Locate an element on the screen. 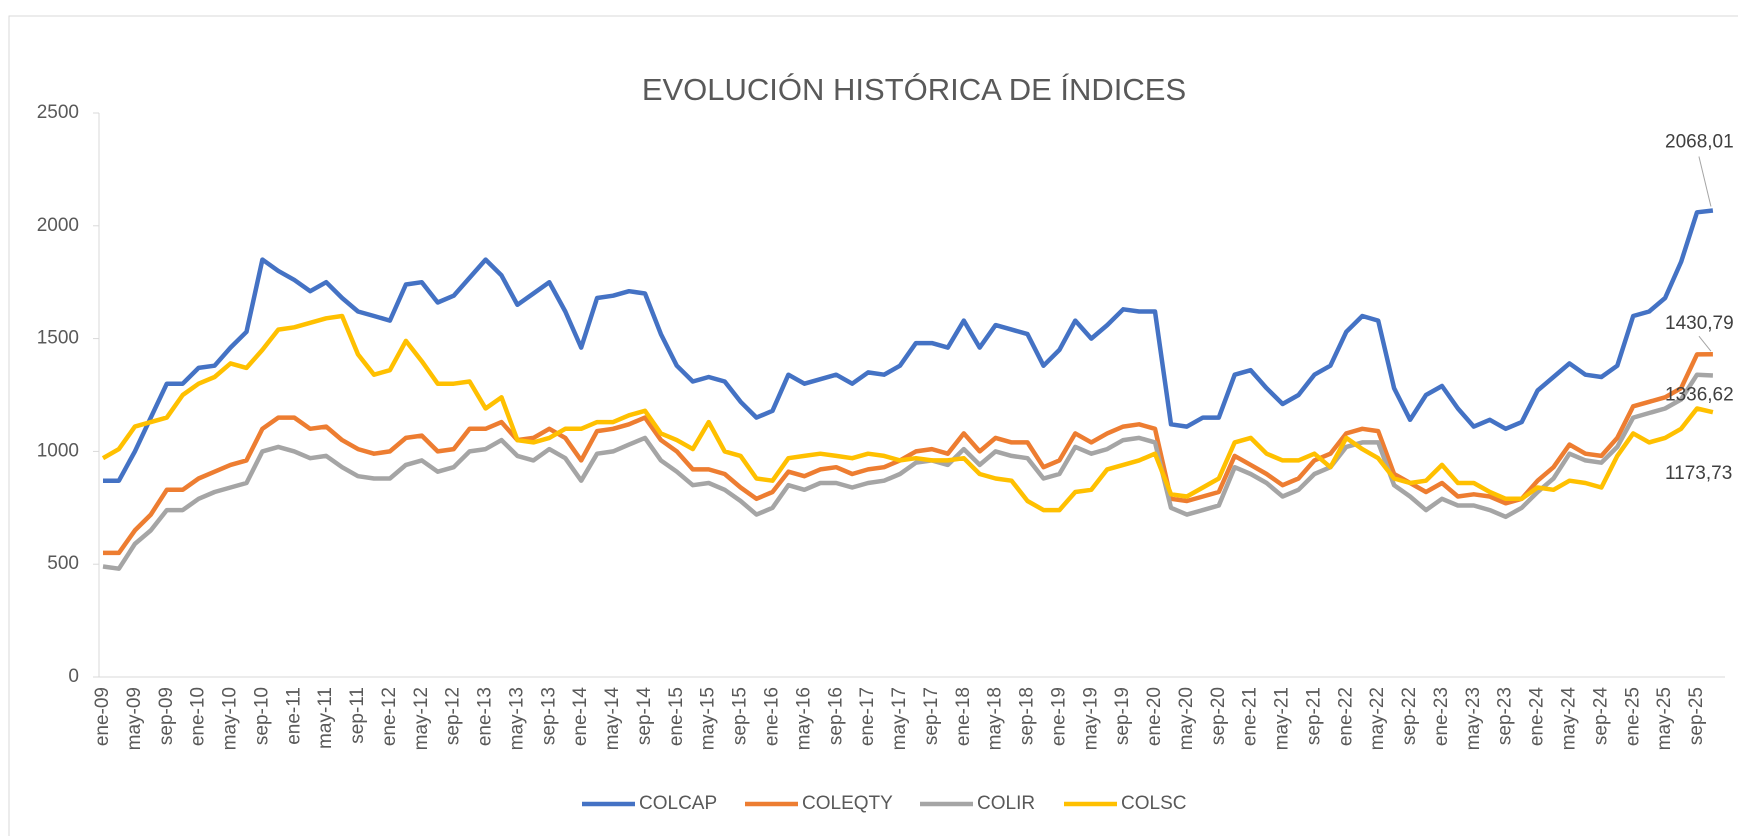  x-tick-label: ene-22 is located at coordinates (1345, 716).